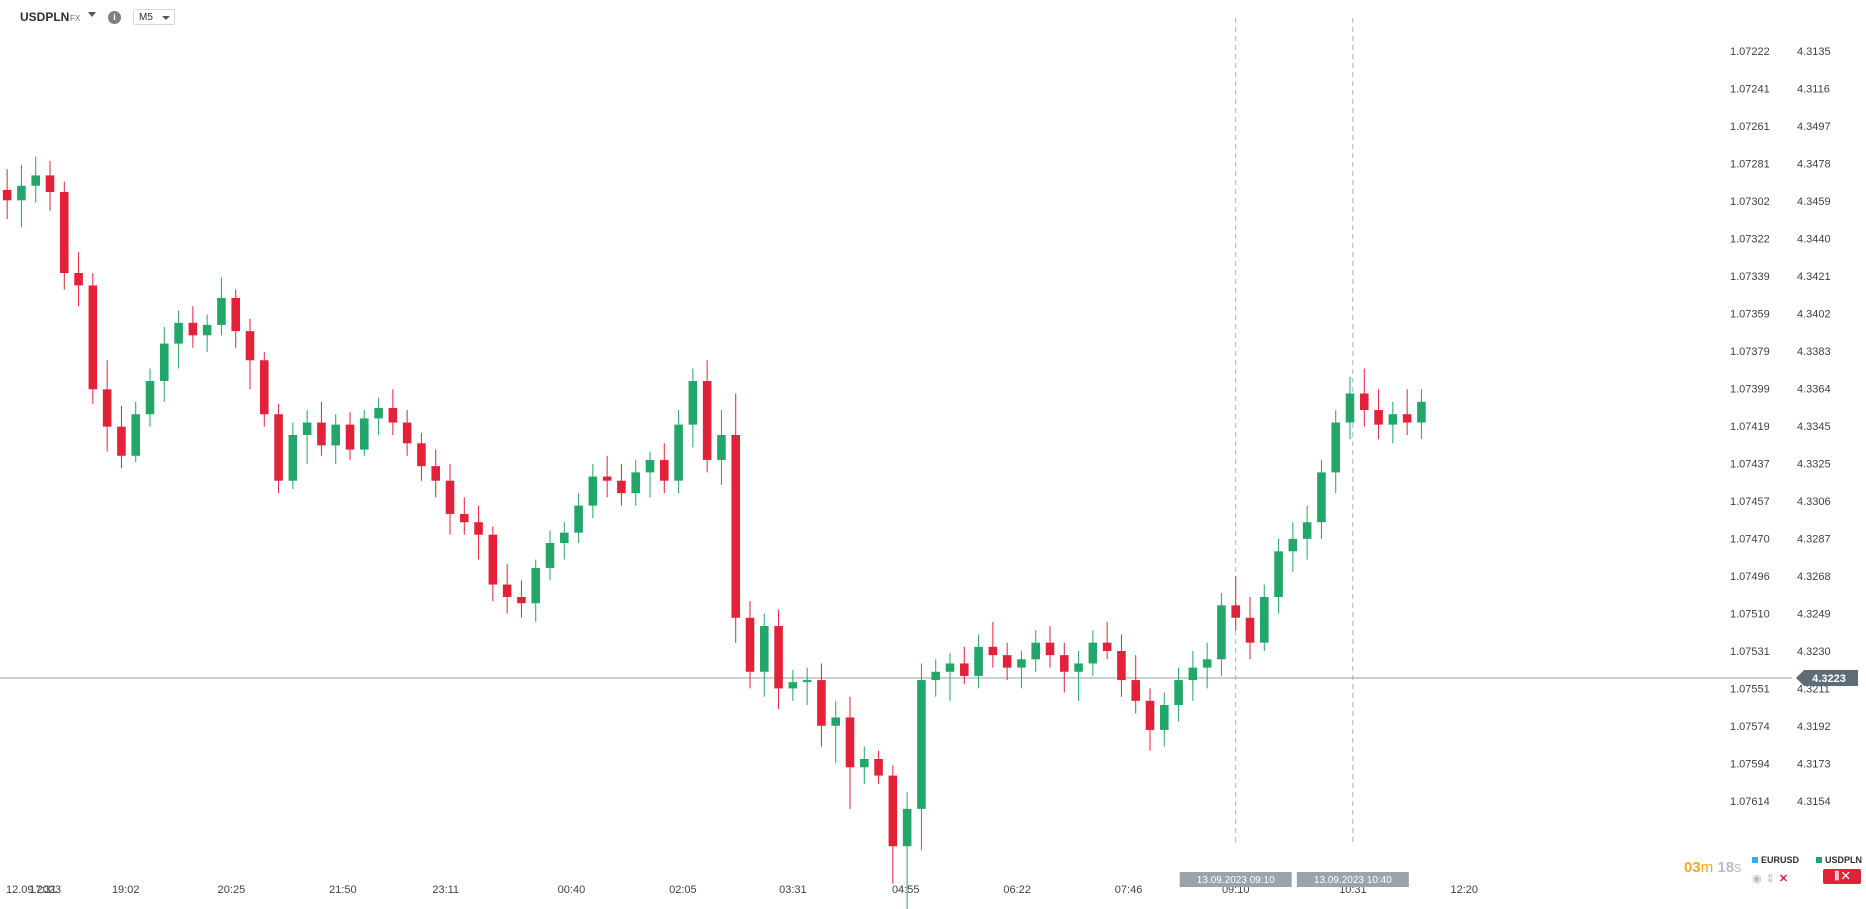  Describe the element at coordinates (343, 890) in the screenshot. I see `x-tick-label: 21:50` at that location.